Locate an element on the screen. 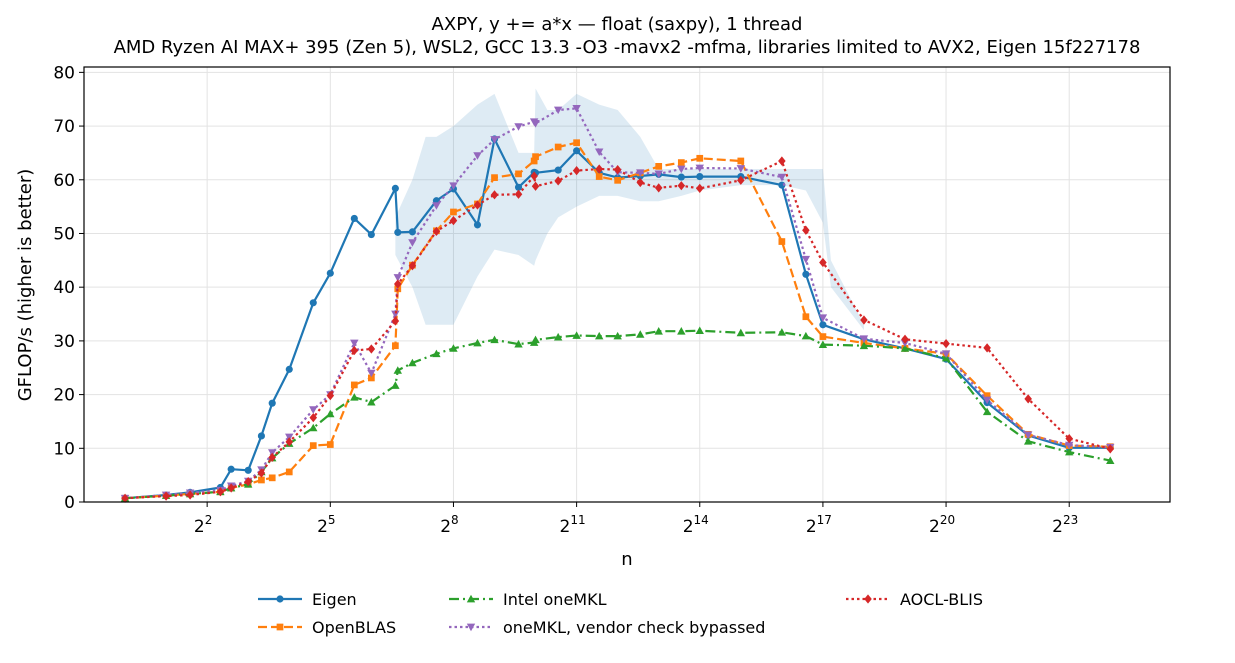 The height and width of the screenshot is (663, 1235). y-tick-label: 70 is located at coordinates (64, 127).